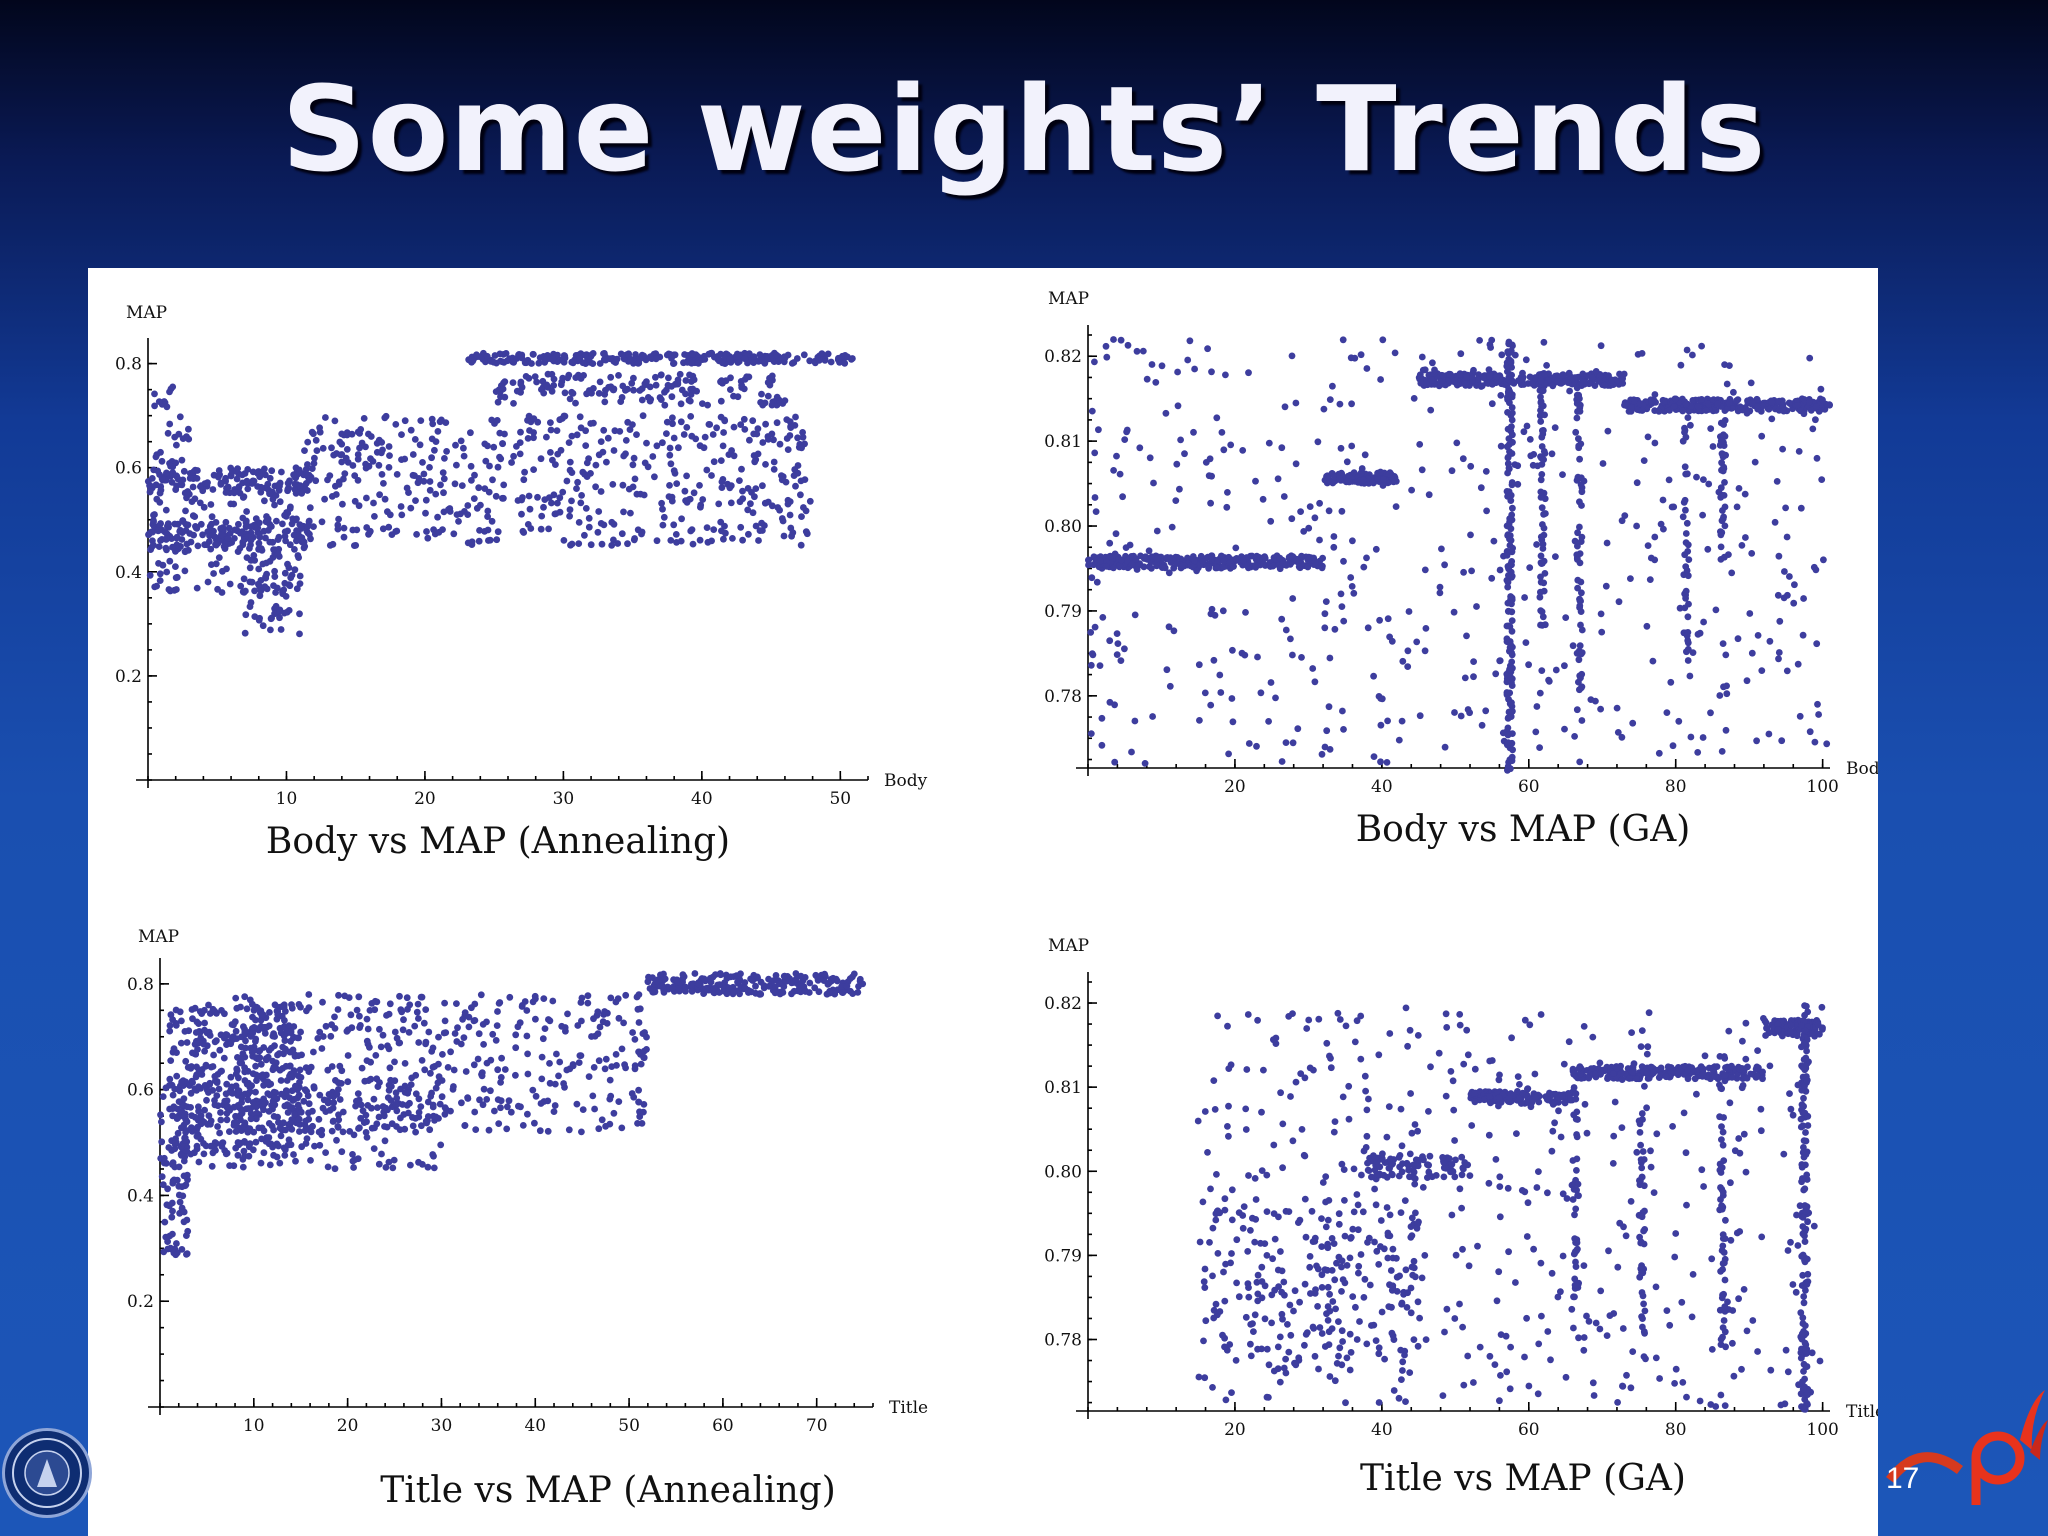 The image size is (2048, 1536). What do you see at coordinates (840, 799) in the screenshot?
I see `x-tick-label: 50` at bounding box center [840, 799].